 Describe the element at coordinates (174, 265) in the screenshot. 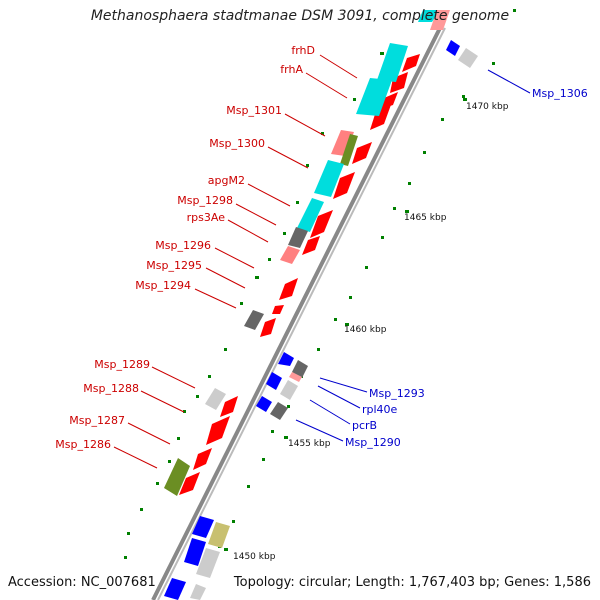

I see `gene-label: Msp_1295` at that location.